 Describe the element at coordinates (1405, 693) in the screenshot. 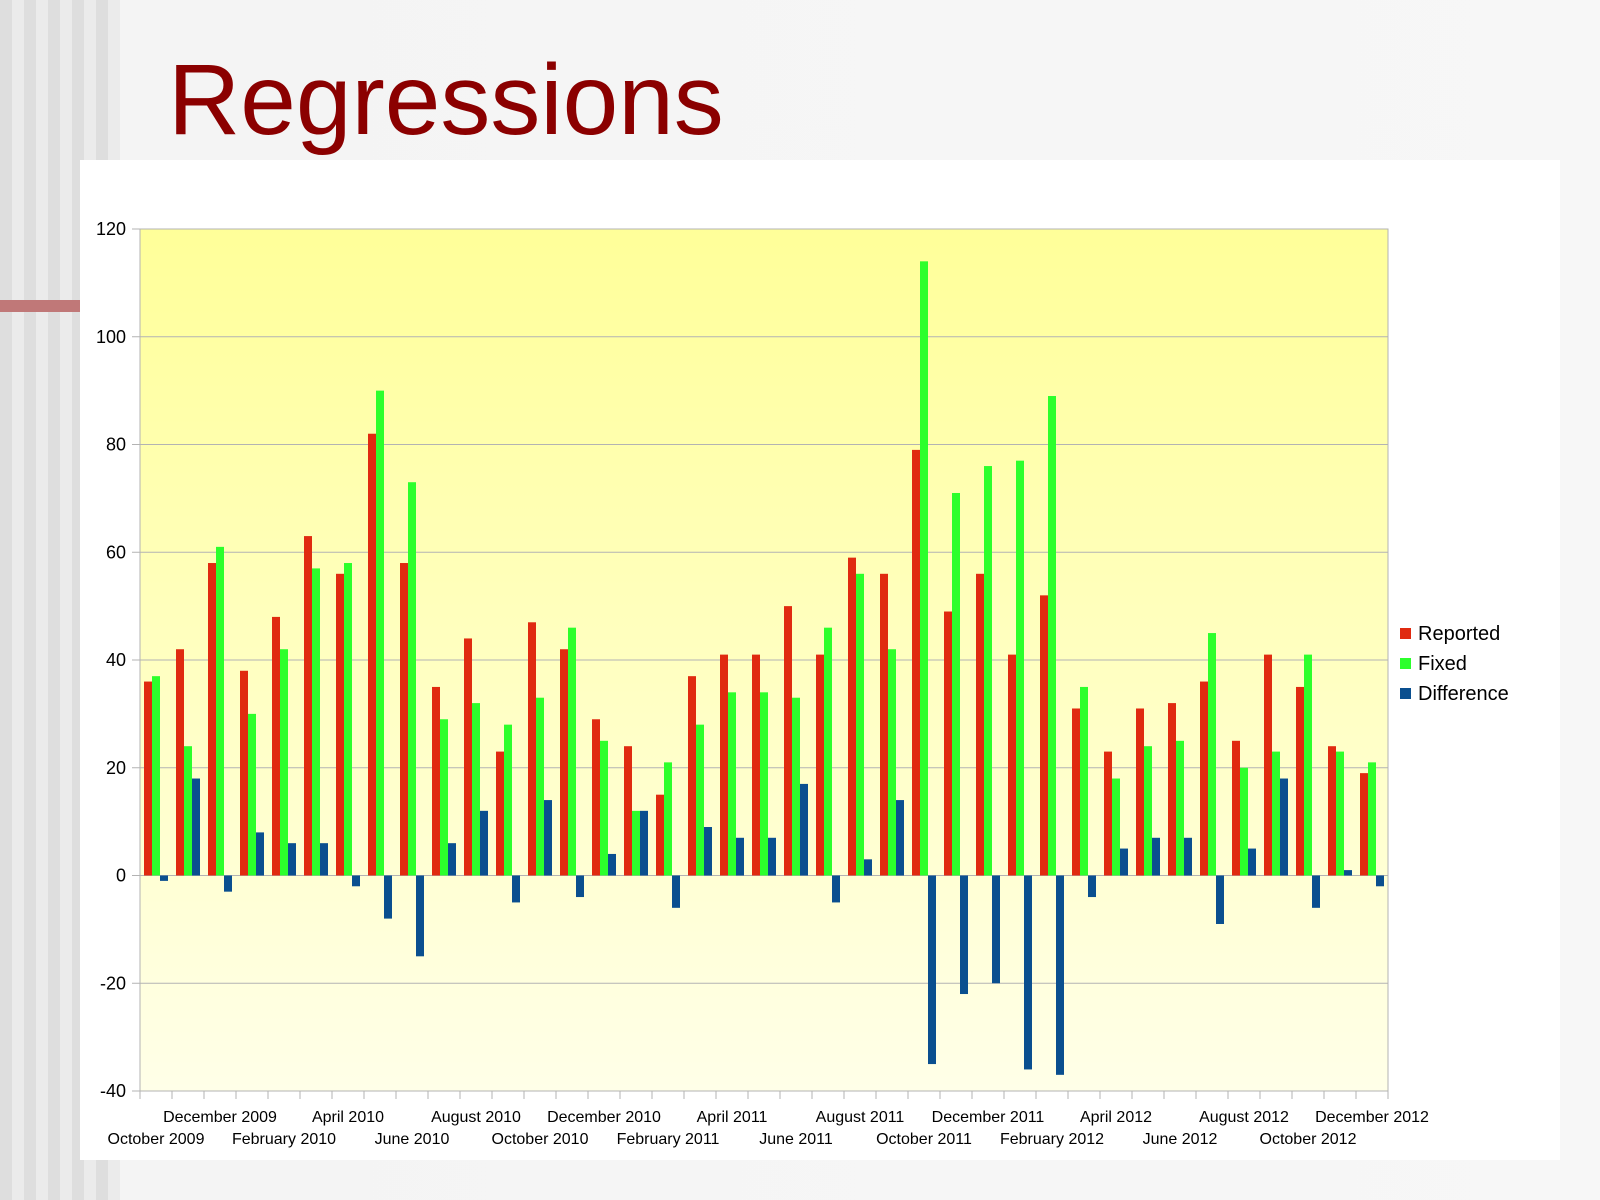

I see `legend-swatch-difference` at that location.